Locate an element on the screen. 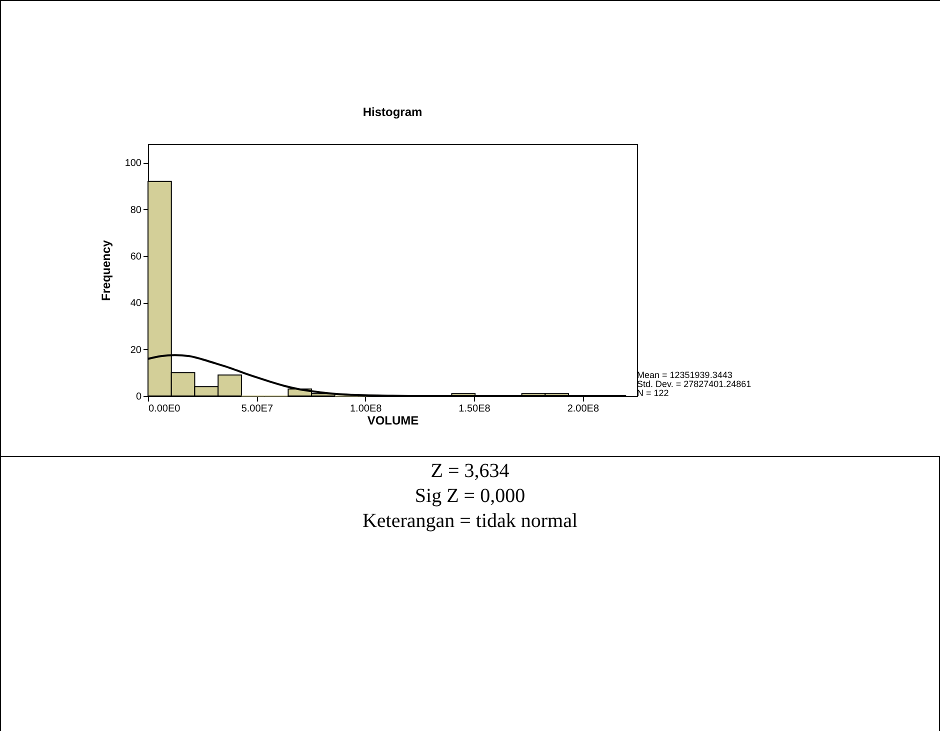 This screenshot has width=948, height=731. y-tick-label: 40 is located at coordinates (136, 304).